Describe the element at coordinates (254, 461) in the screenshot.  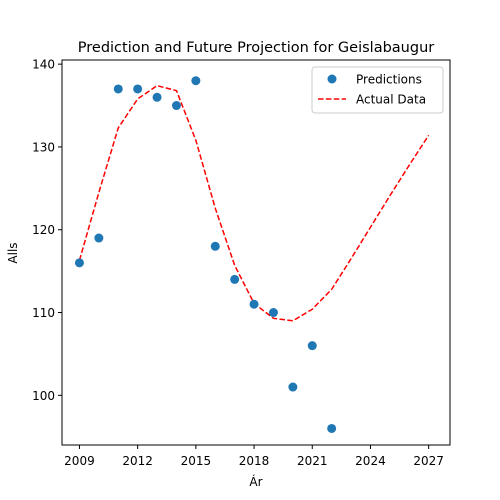
I see `x-tick-label: 2018` at that location.